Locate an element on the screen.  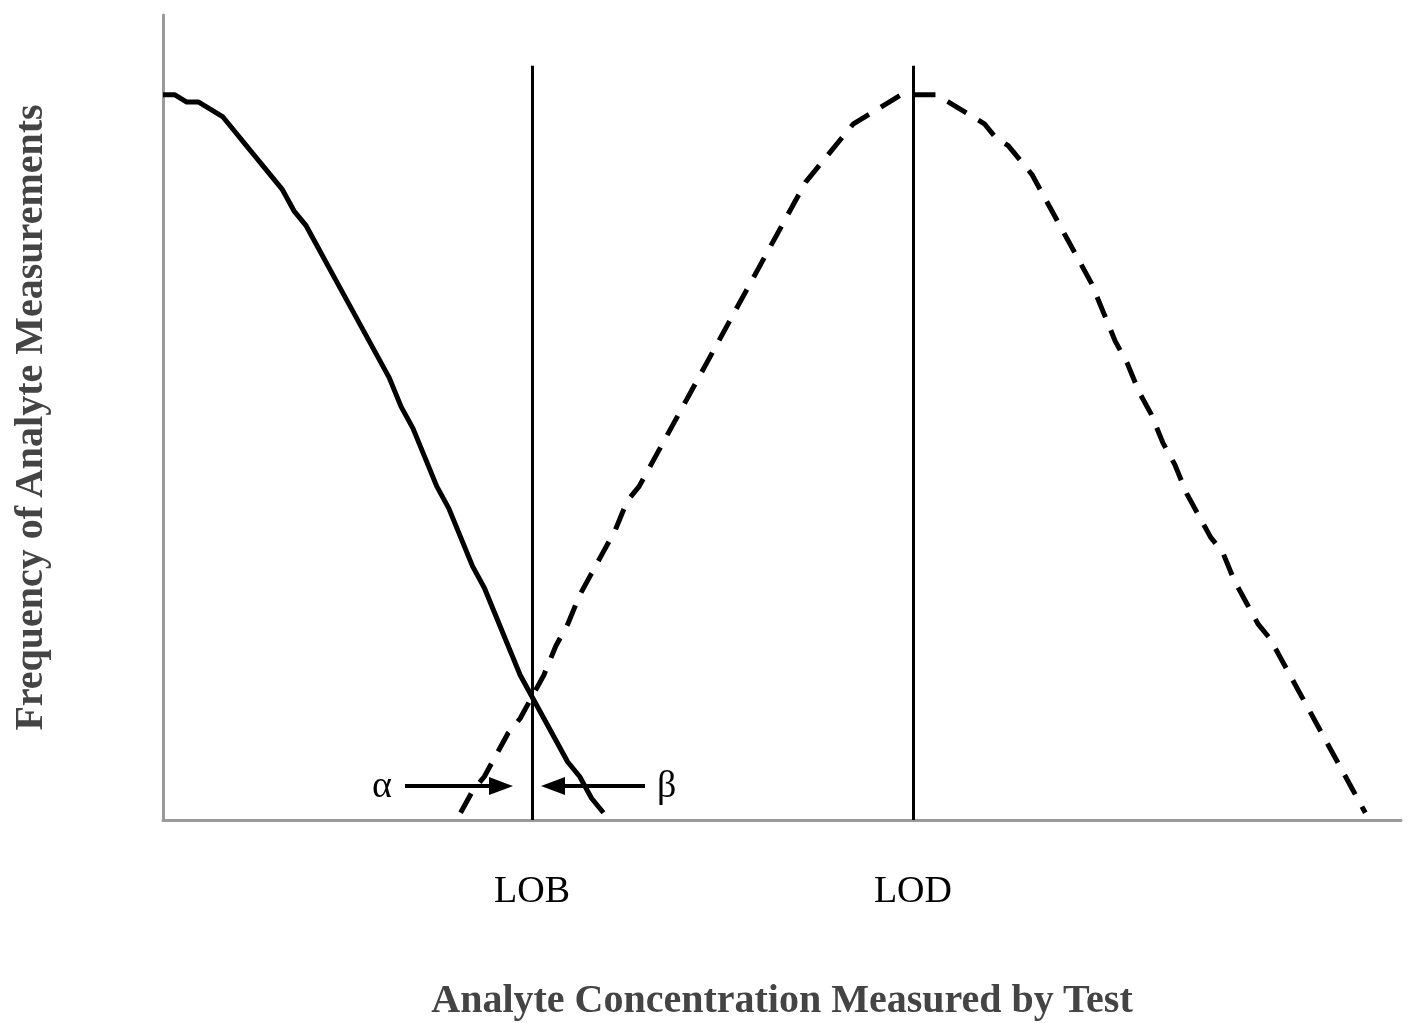
x-tick-label: LOD is located at coordinates (912, 889).